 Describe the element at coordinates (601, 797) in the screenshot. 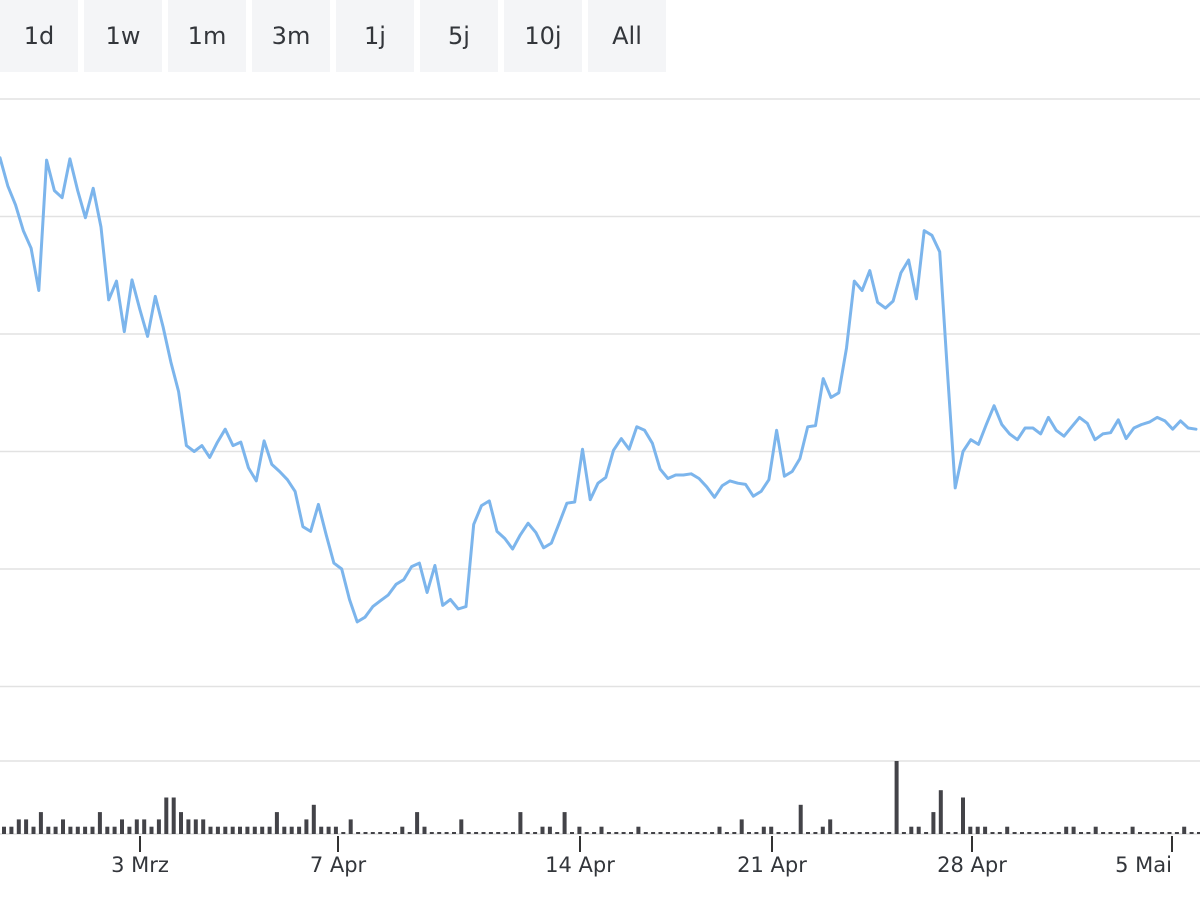

I see `volume-bars` at that location.